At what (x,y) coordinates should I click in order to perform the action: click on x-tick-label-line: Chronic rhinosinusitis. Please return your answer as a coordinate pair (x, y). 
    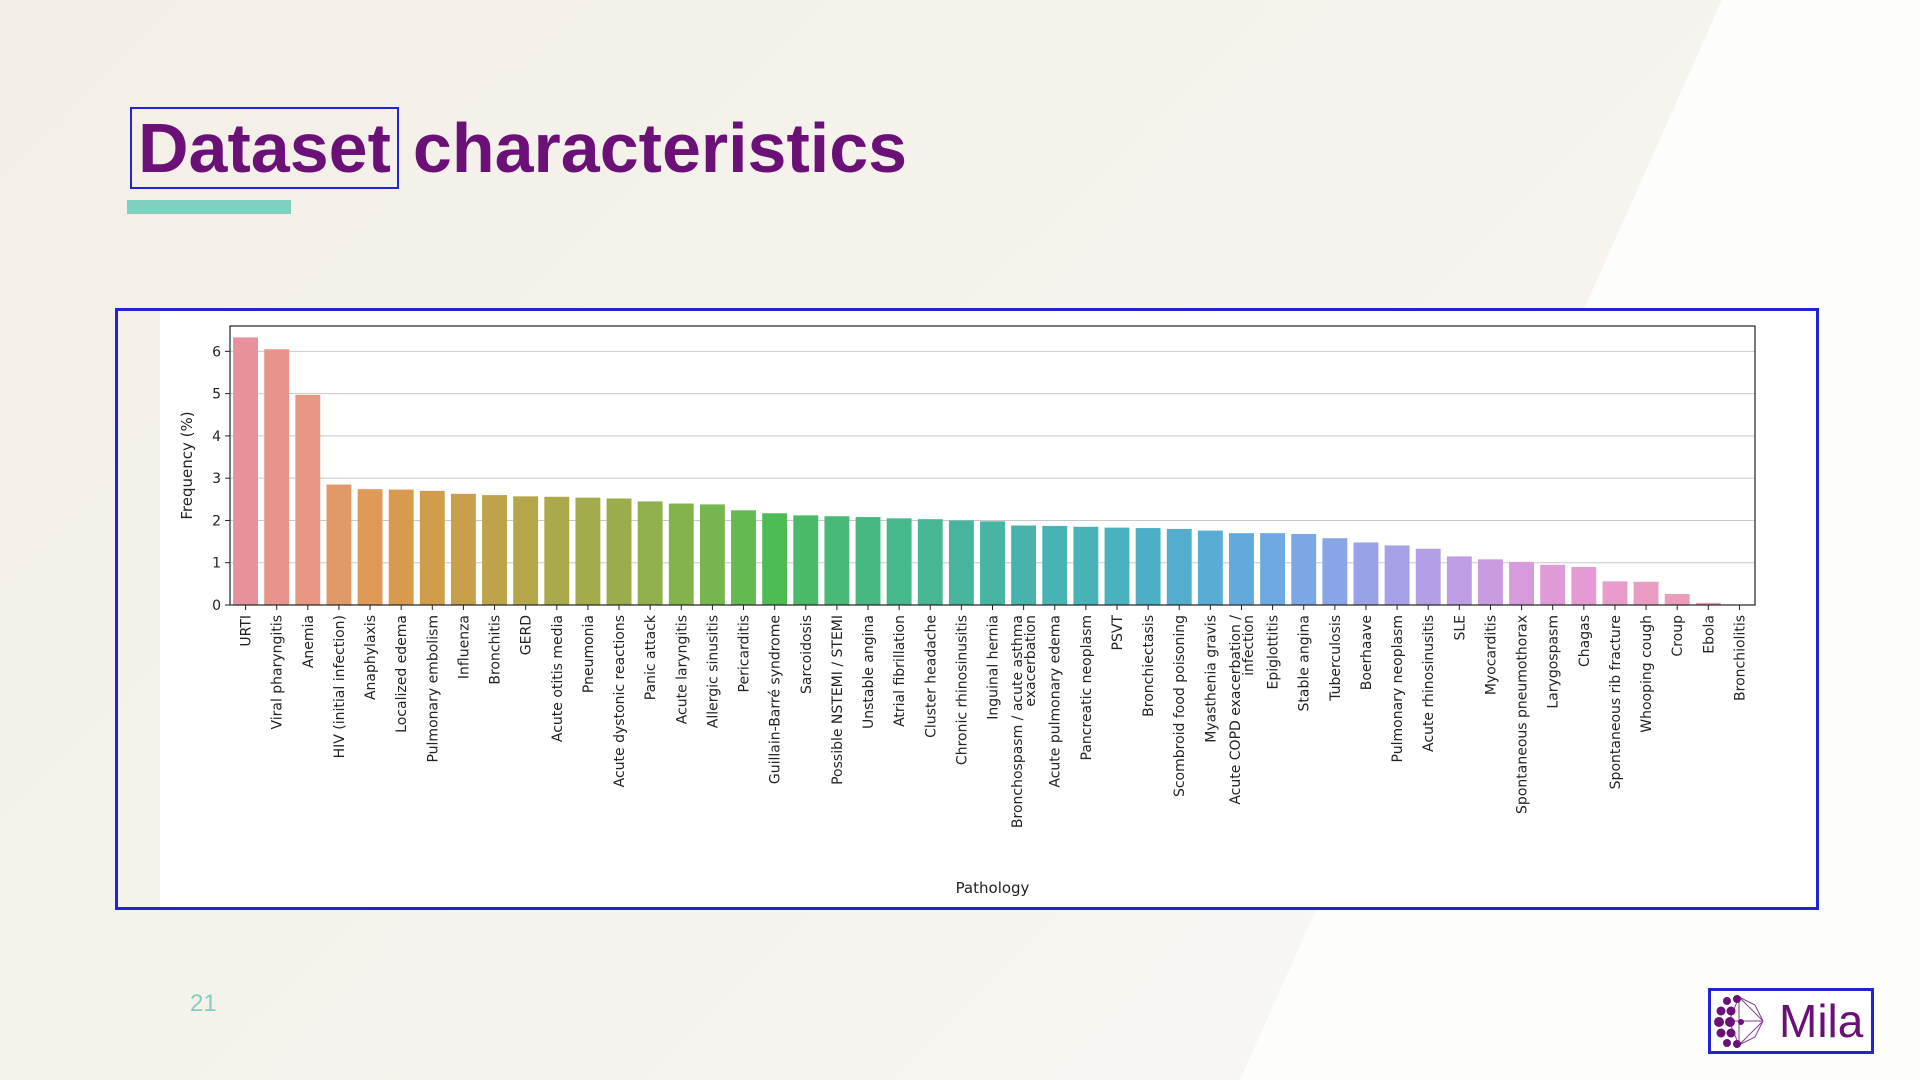
    Looking at the image, I should click on (962, 690).